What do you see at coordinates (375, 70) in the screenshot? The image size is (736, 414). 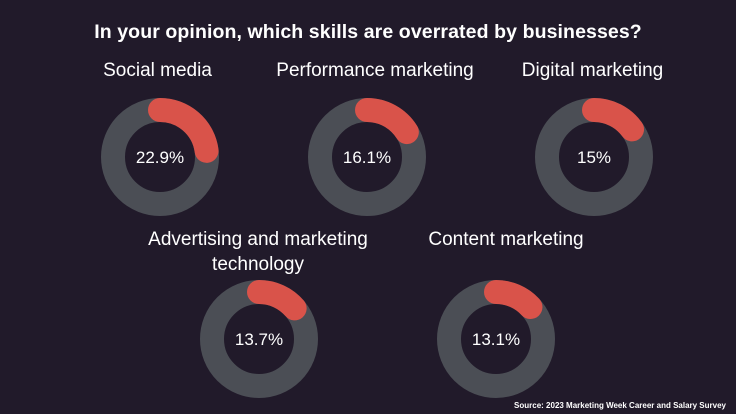 I see `donut-label-performance-marketing: Performance marketing` at bounding box center [375, 70].